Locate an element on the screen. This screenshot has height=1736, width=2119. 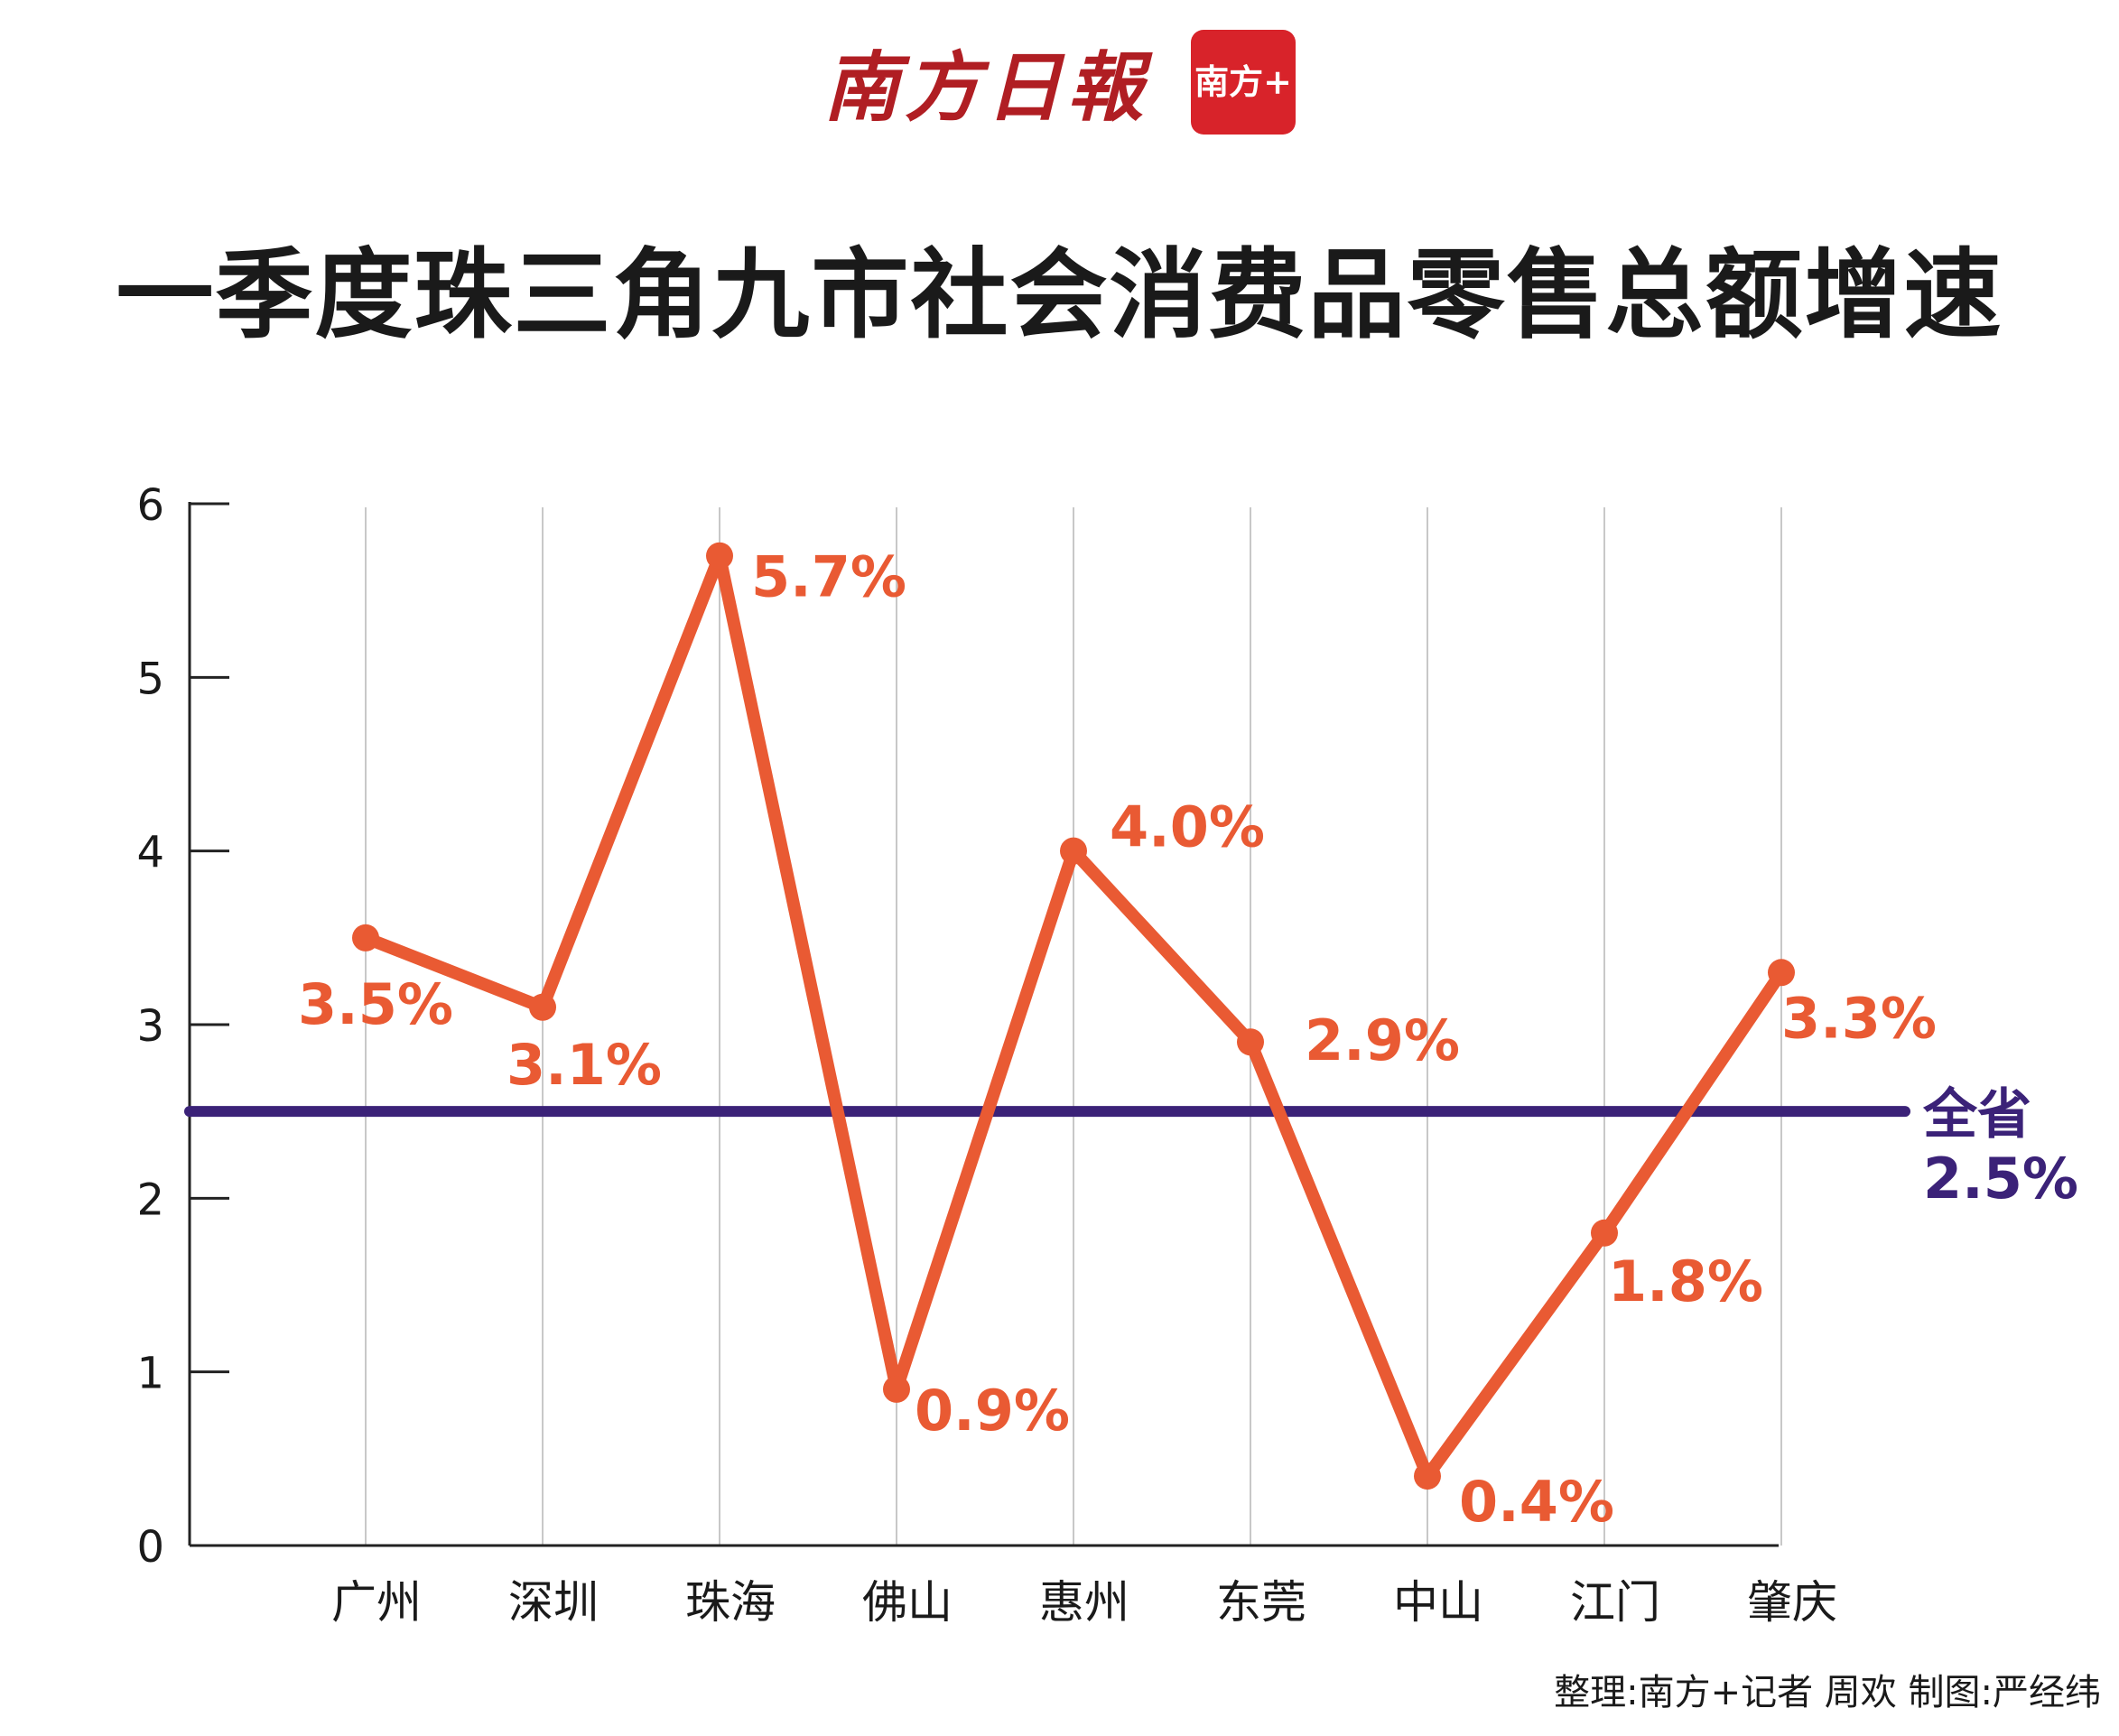
x-category-label: 东莞 is located at coordinates (1261, 1603).